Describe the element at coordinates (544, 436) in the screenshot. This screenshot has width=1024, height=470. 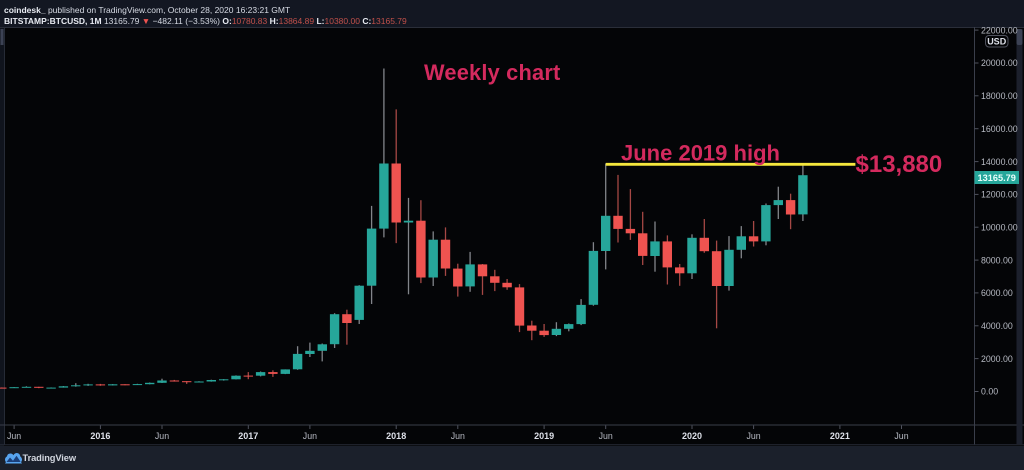
I see `svg-text: 2019` at that location.